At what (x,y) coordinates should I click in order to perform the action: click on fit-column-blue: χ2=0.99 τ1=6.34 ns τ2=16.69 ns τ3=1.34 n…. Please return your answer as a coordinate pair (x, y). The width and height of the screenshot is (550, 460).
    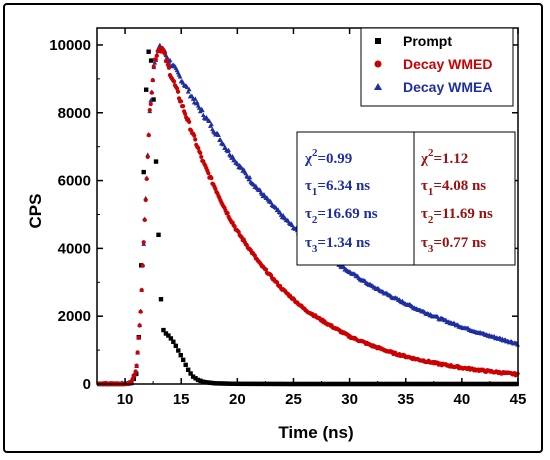
    Looking at the image, I should click on (341, 201).